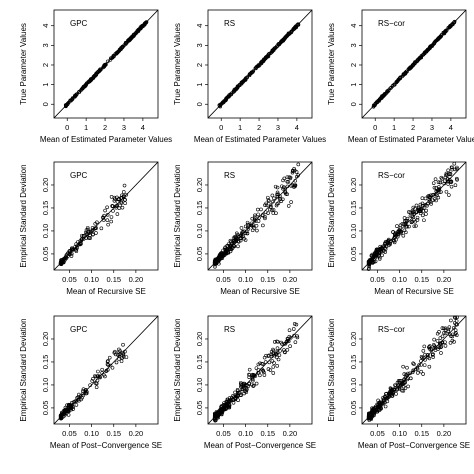 The width and height of the screenshot is (474, 474). What do you see at coordinates (143, 127) in the screenshot?
I see `x-tick-label: 4` at bounding box center [143, 127].